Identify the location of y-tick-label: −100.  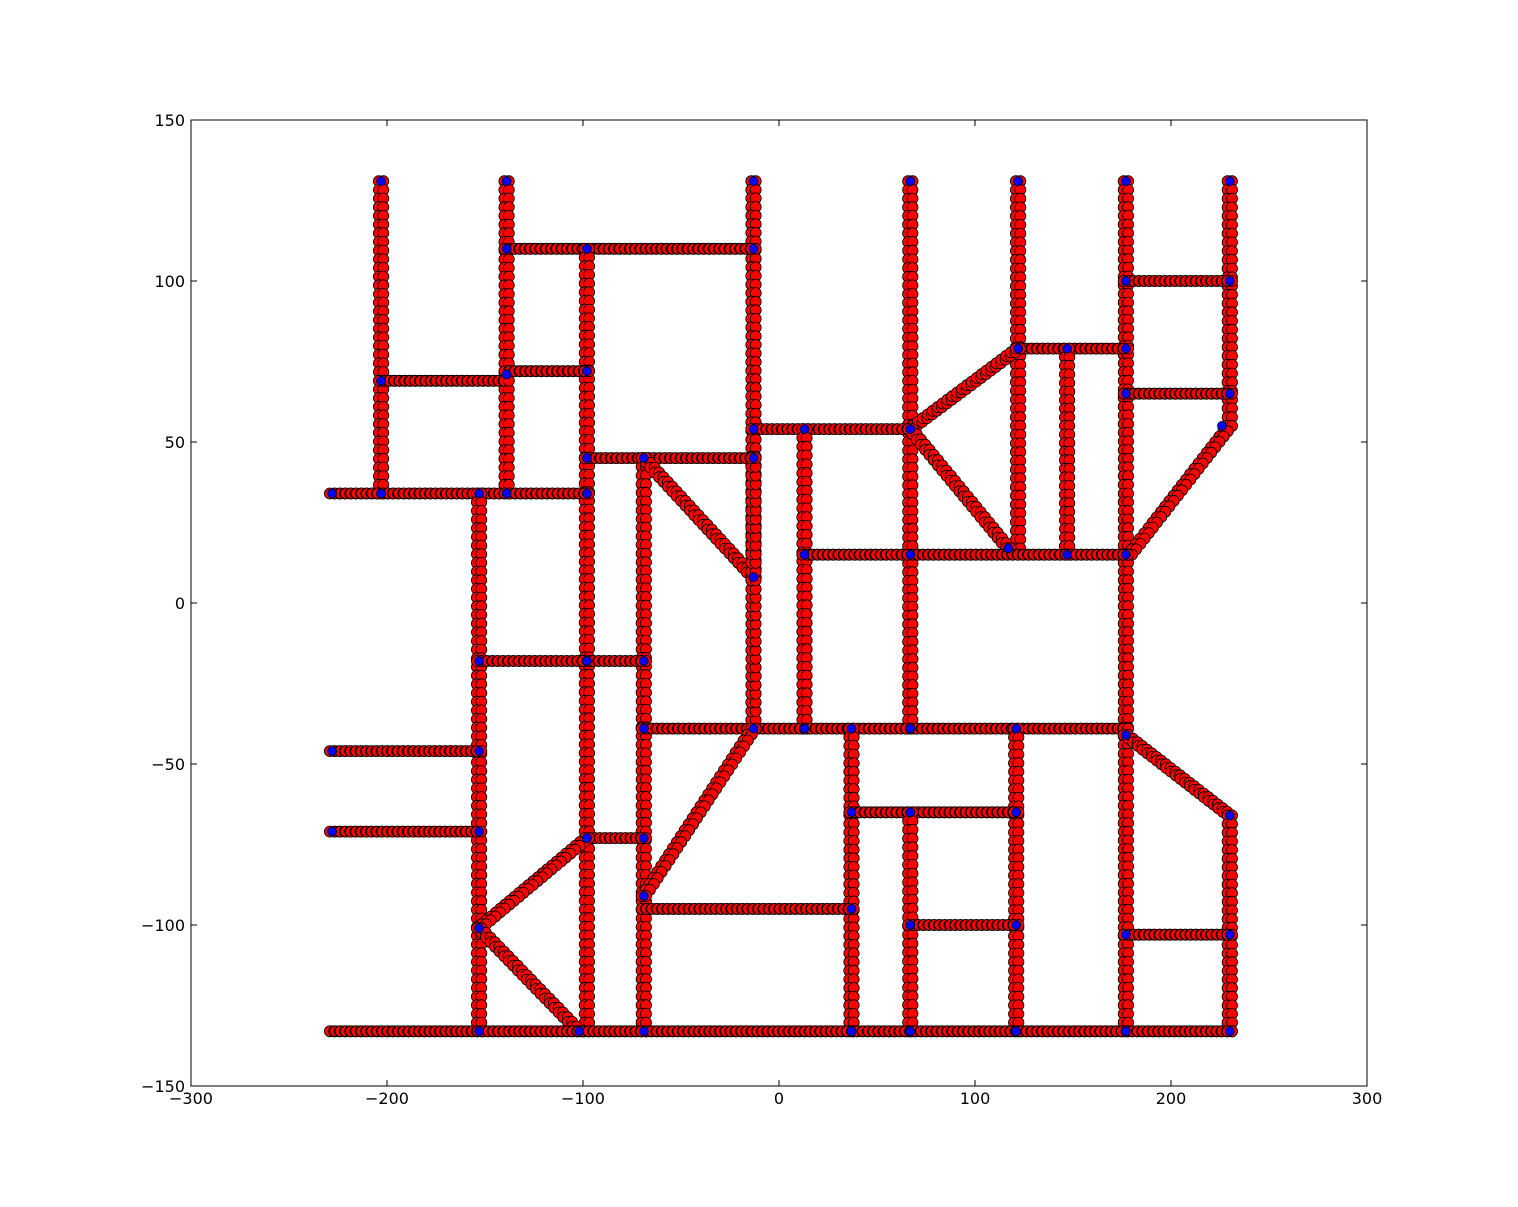
(163, 925).